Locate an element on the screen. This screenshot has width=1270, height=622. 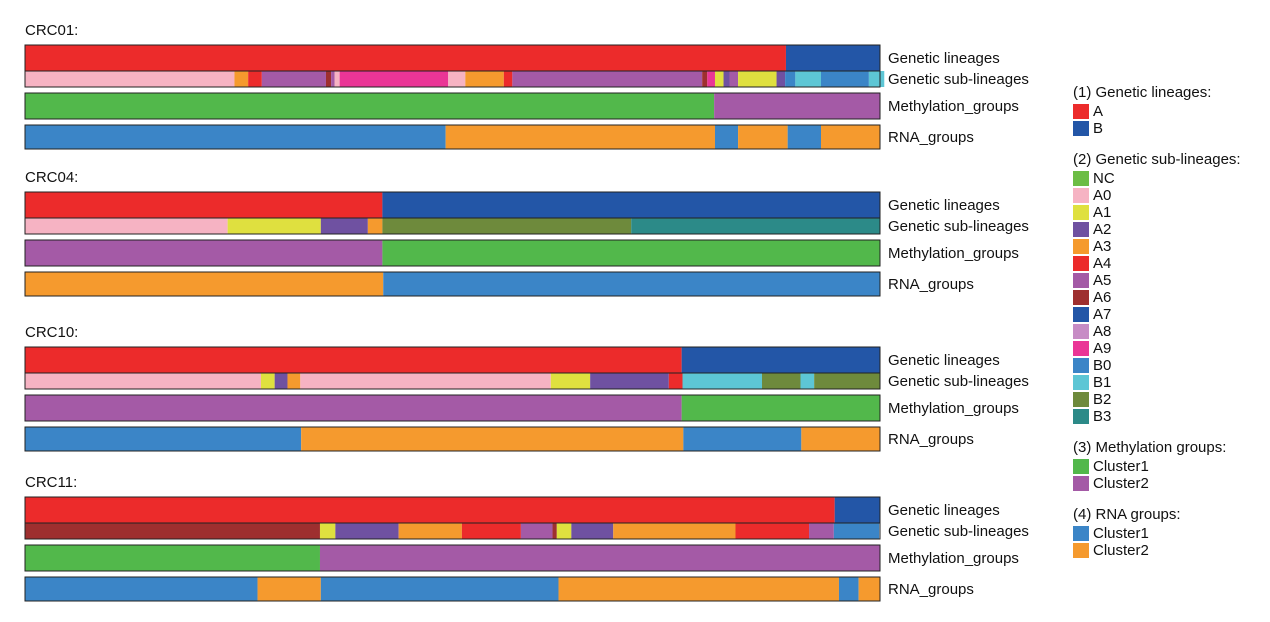
legend-swatch-meth-cluster2 is located at coordinates (1081, 483).